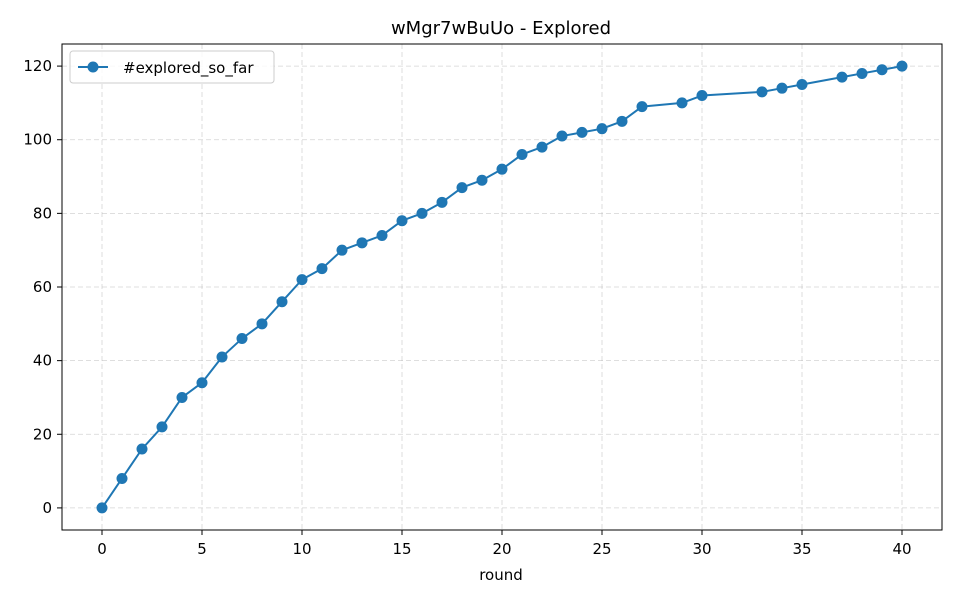 This screenshot has height=600, width=960. I want to click on y-tick-label: 100, so click(37, 140).